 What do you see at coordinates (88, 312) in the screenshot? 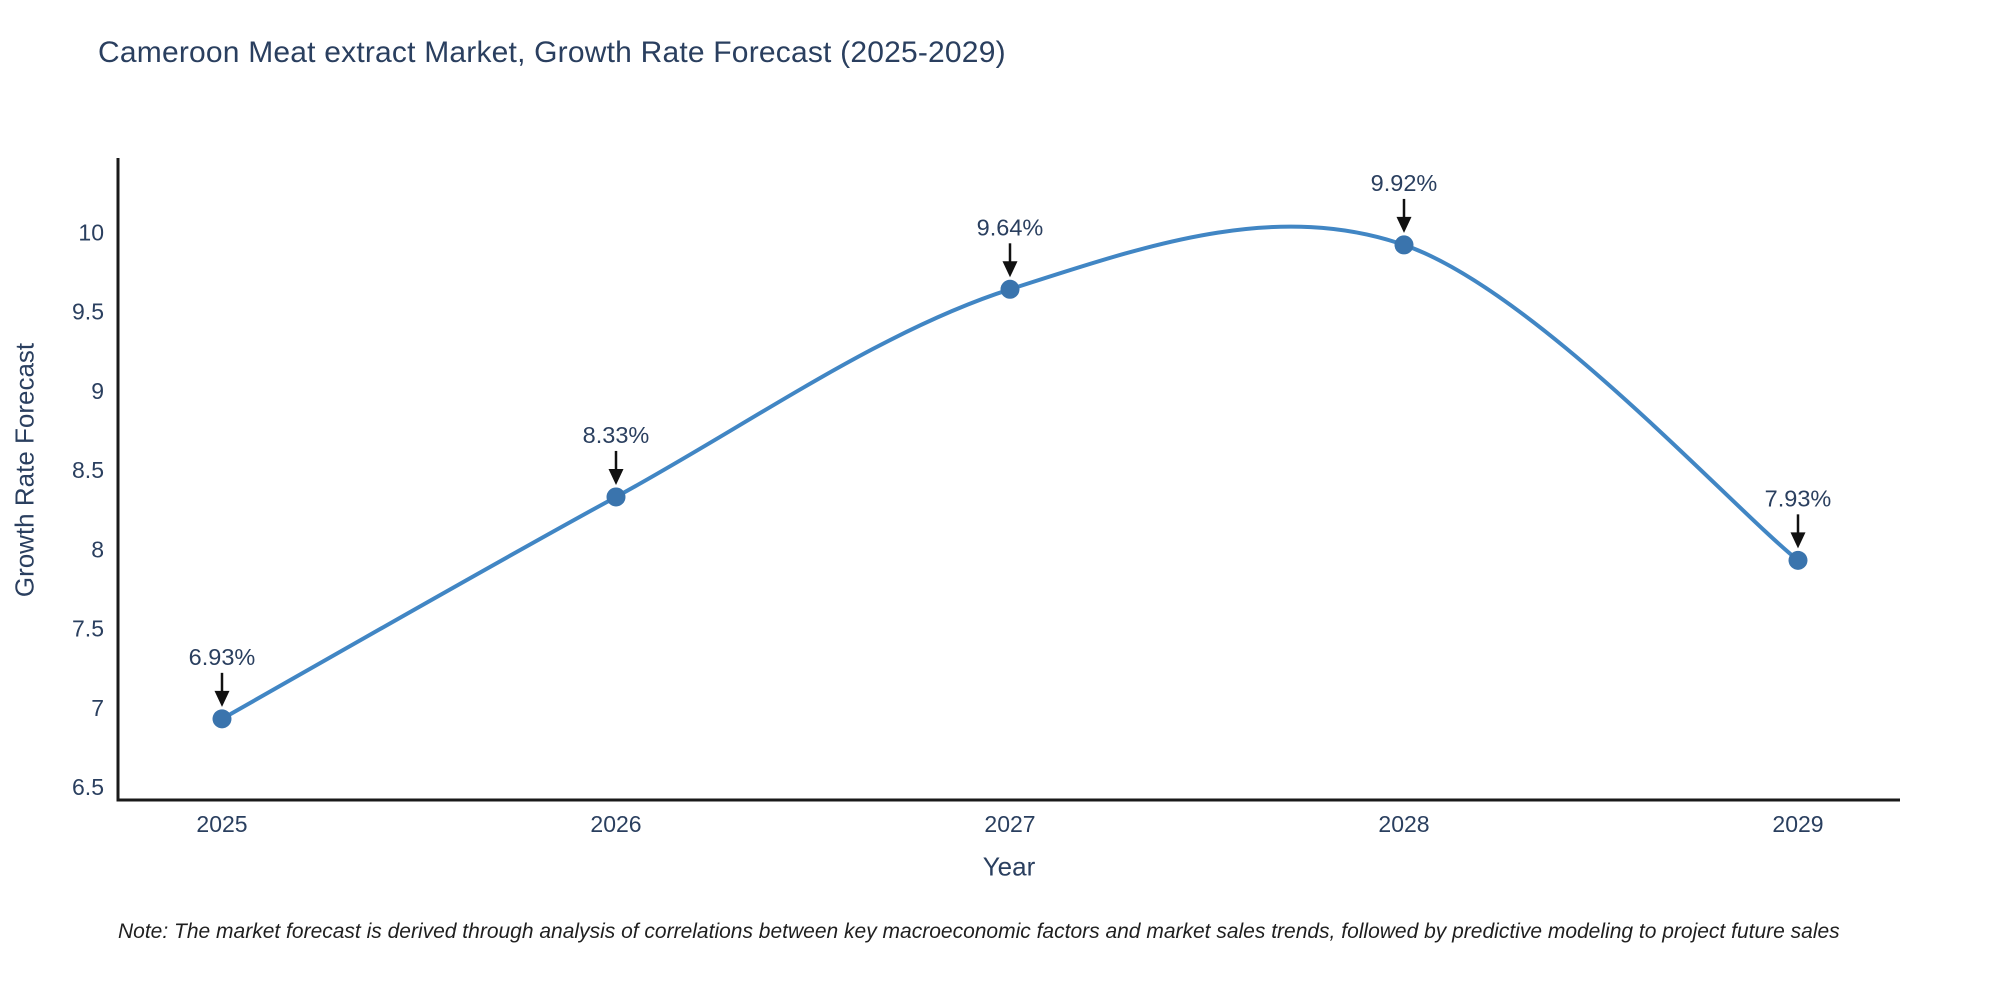
I see `y-tick-label: 9.5` at bounding box center [88, 312].